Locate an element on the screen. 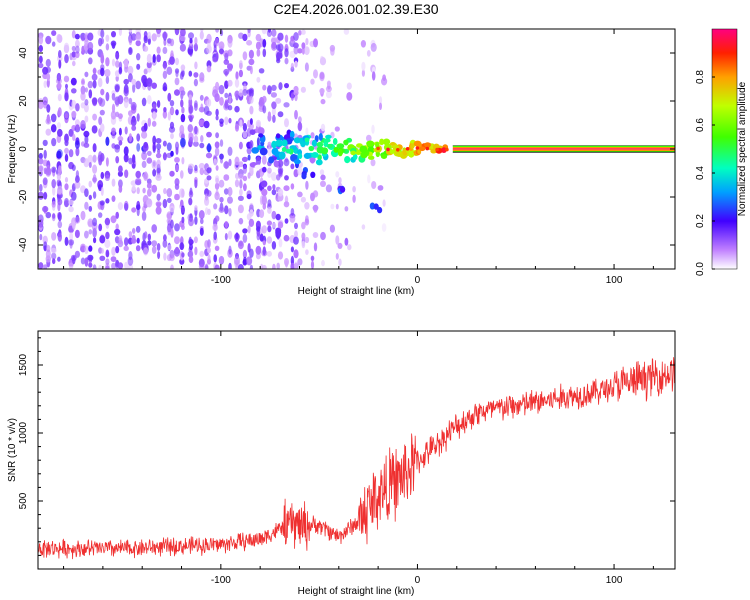 The image size is (750, 600). spectrogram-x-tick-label: 0 is located at coordinates (418, 280).